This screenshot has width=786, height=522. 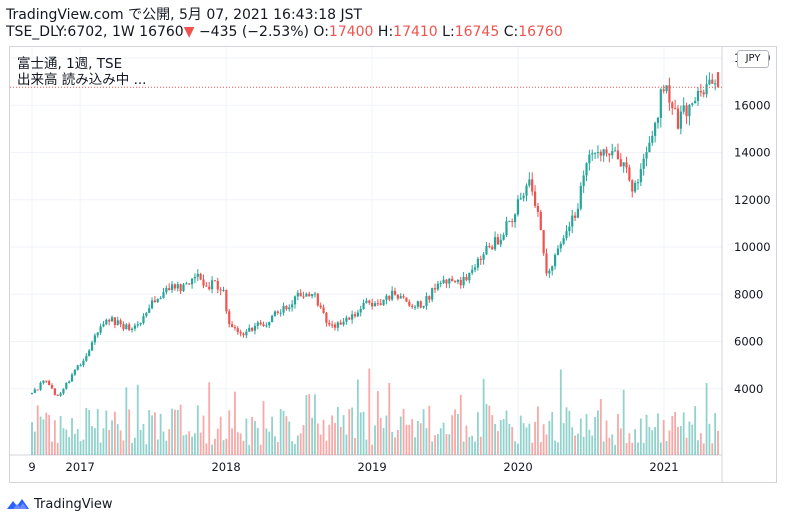 I want to click on tradingview-logo-icon, so click(x=18, y=504).